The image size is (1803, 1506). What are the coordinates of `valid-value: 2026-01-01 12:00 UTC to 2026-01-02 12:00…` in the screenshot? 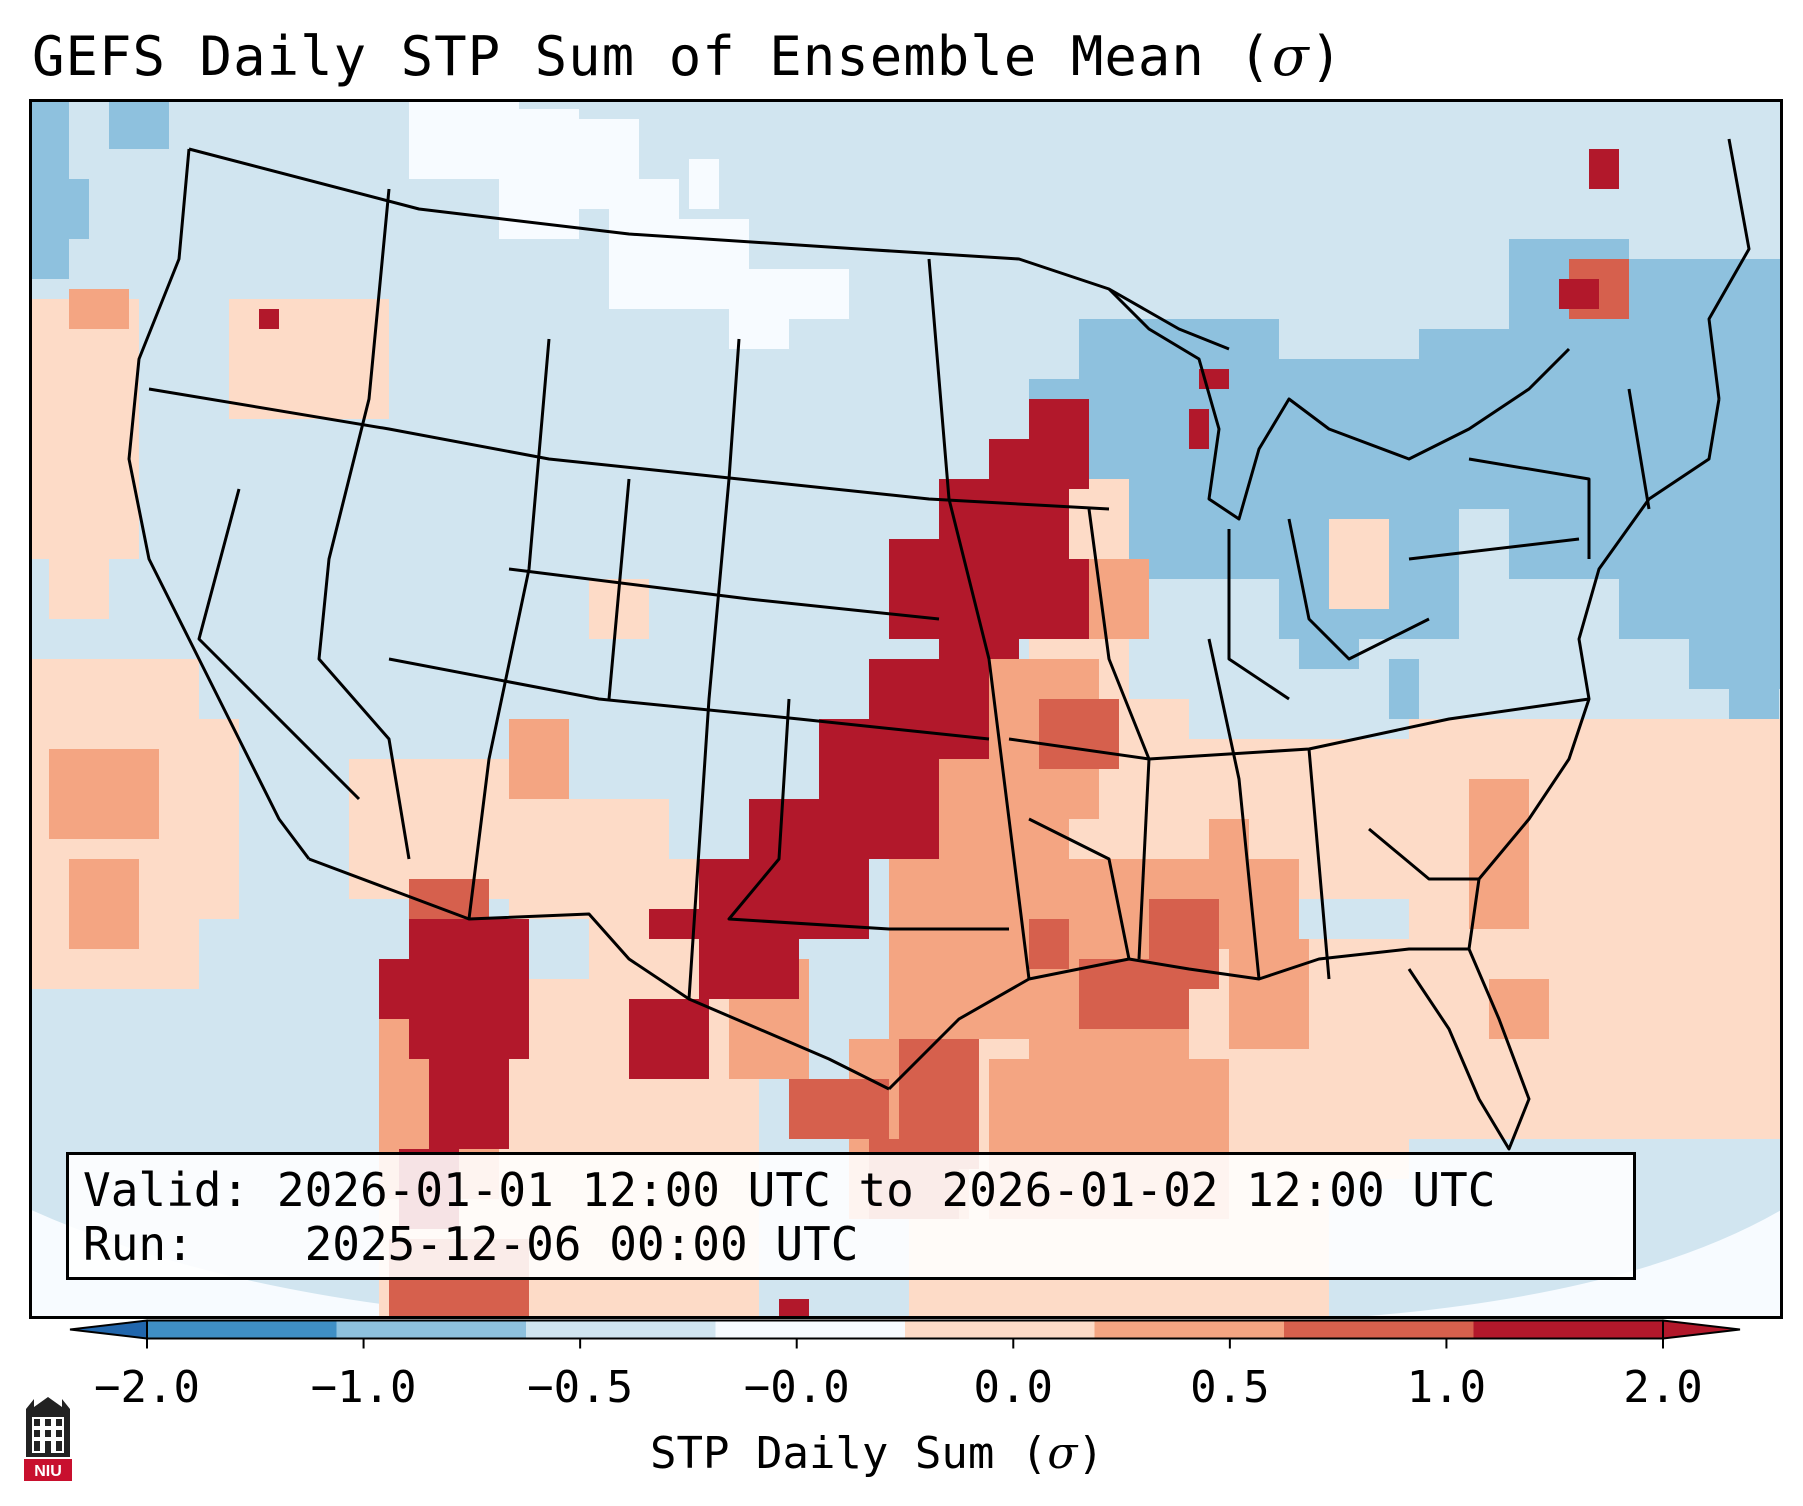 It's located at (886, 1190).